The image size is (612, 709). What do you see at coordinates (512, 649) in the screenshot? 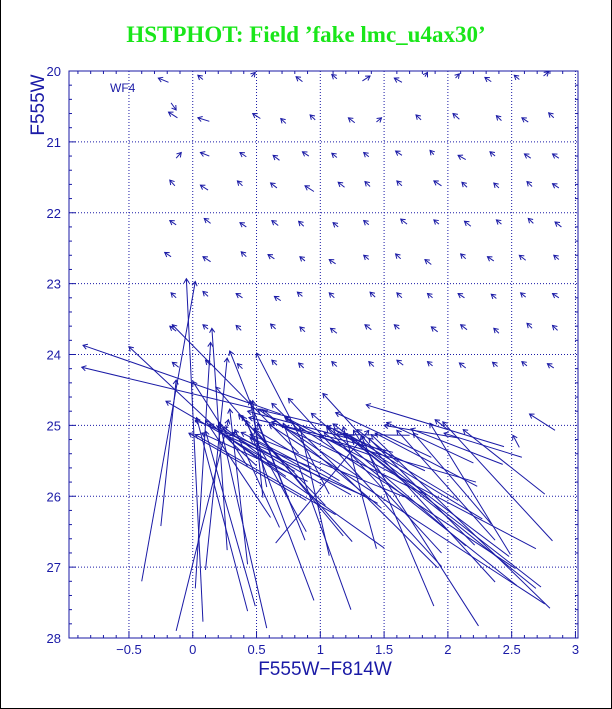
I see `x-tick-label: 2.5` at bounding box center [512, 649].